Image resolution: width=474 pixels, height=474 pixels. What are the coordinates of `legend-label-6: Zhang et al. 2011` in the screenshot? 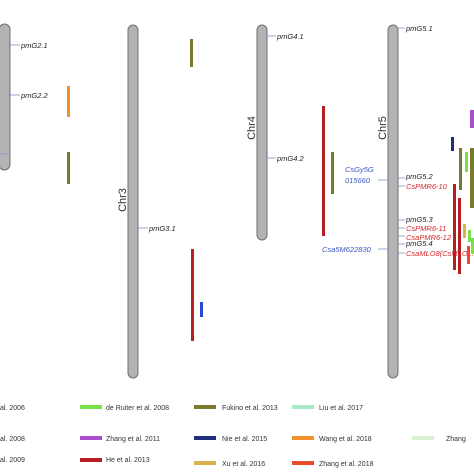 It's located at (133, 439).